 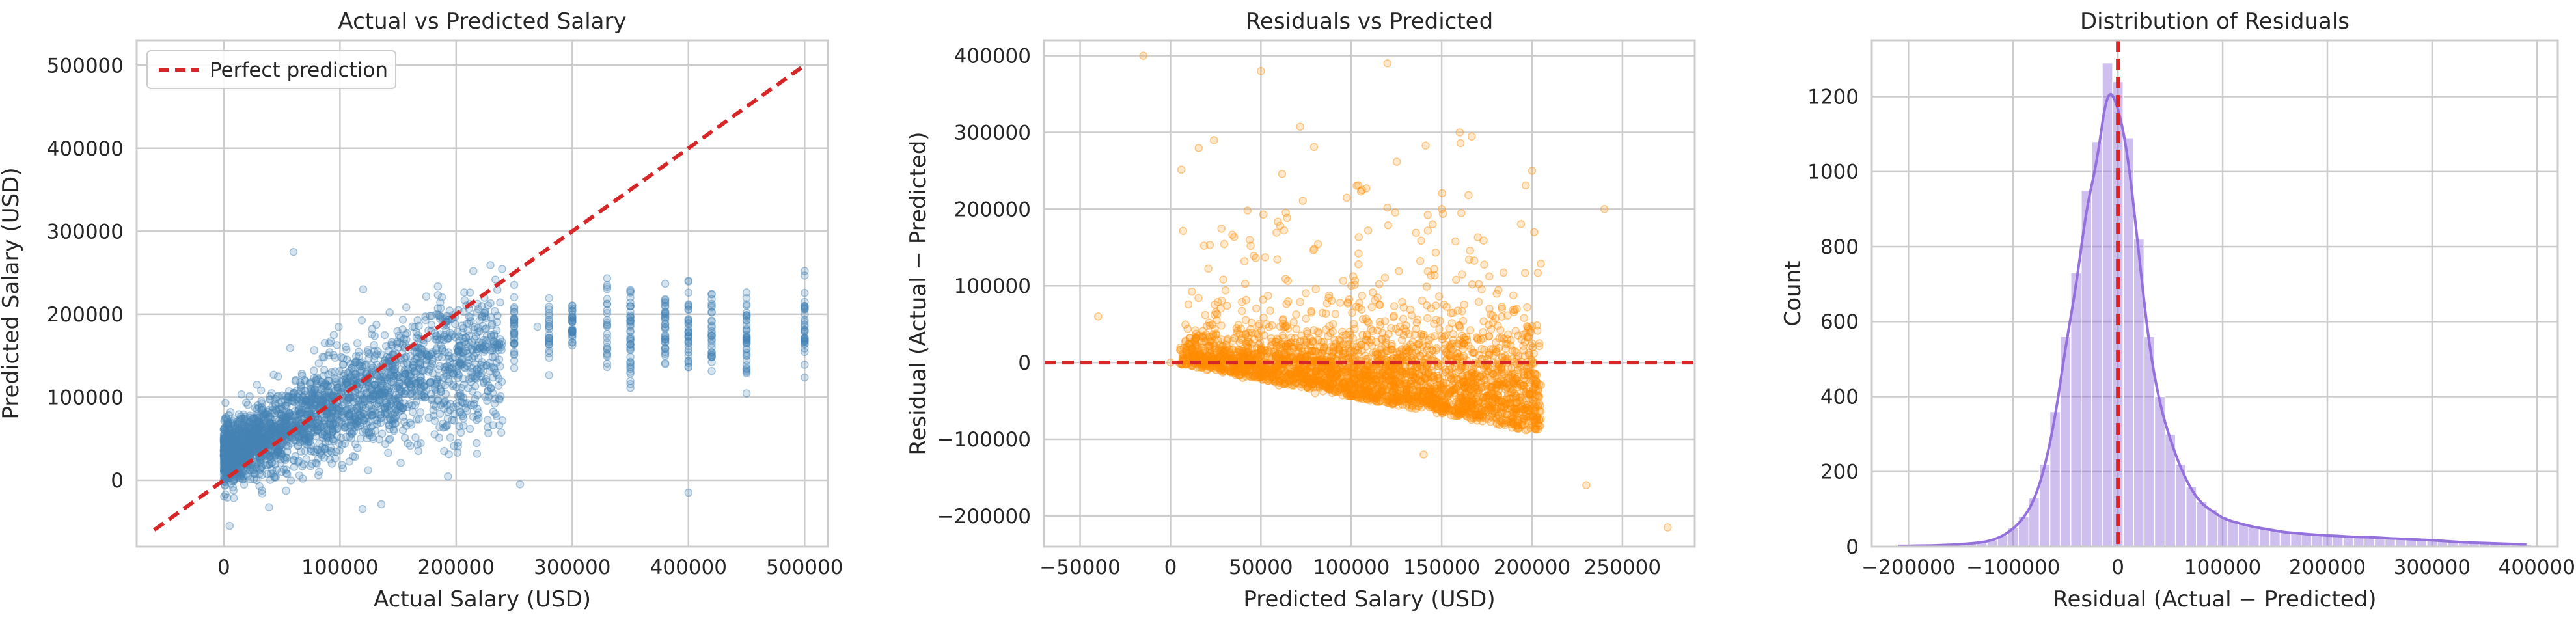 I want to click on y-tick-label: 400000, so click(x=86, y=149).